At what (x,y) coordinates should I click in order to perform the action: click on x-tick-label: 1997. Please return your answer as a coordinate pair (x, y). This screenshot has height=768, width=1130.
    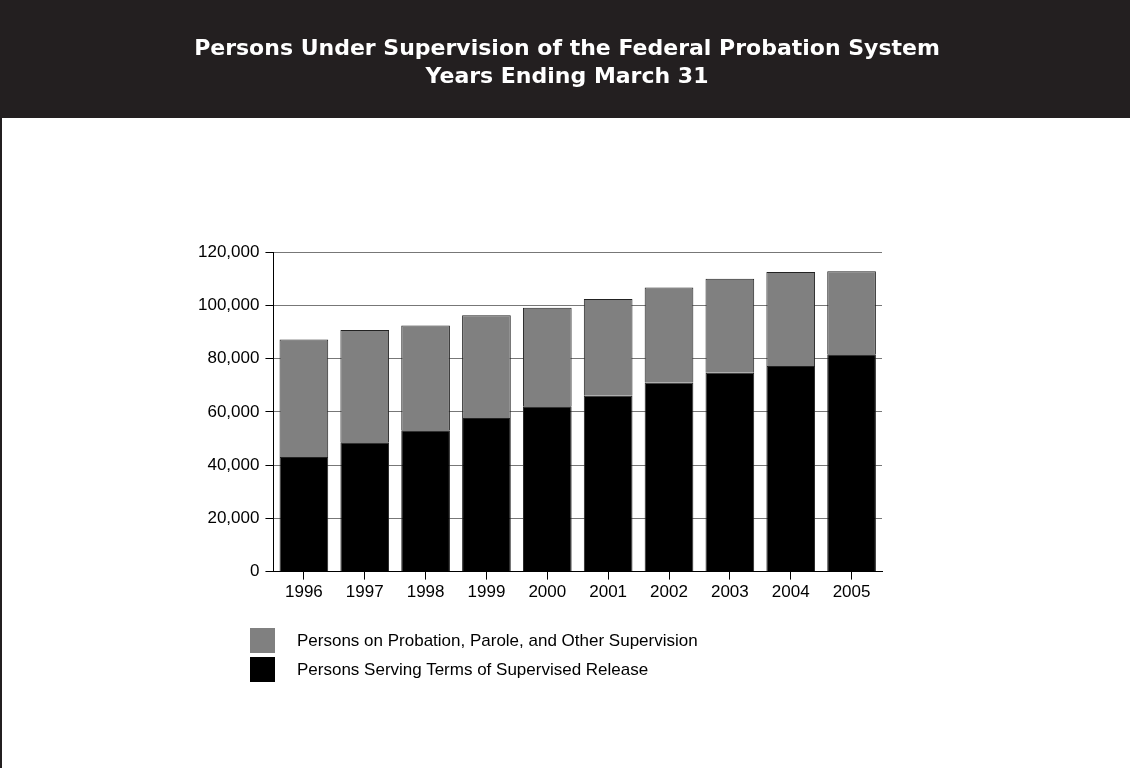
    Looking at the image, I should click on (364, 592).